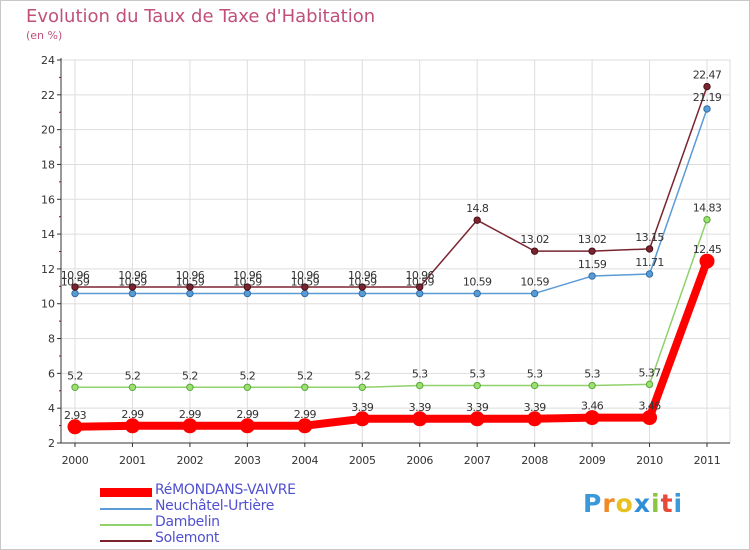  What do you see at coordinates (48, 234) in the screenshot?
I see `y-tick-label: 14` at bounding box center [48, 234].